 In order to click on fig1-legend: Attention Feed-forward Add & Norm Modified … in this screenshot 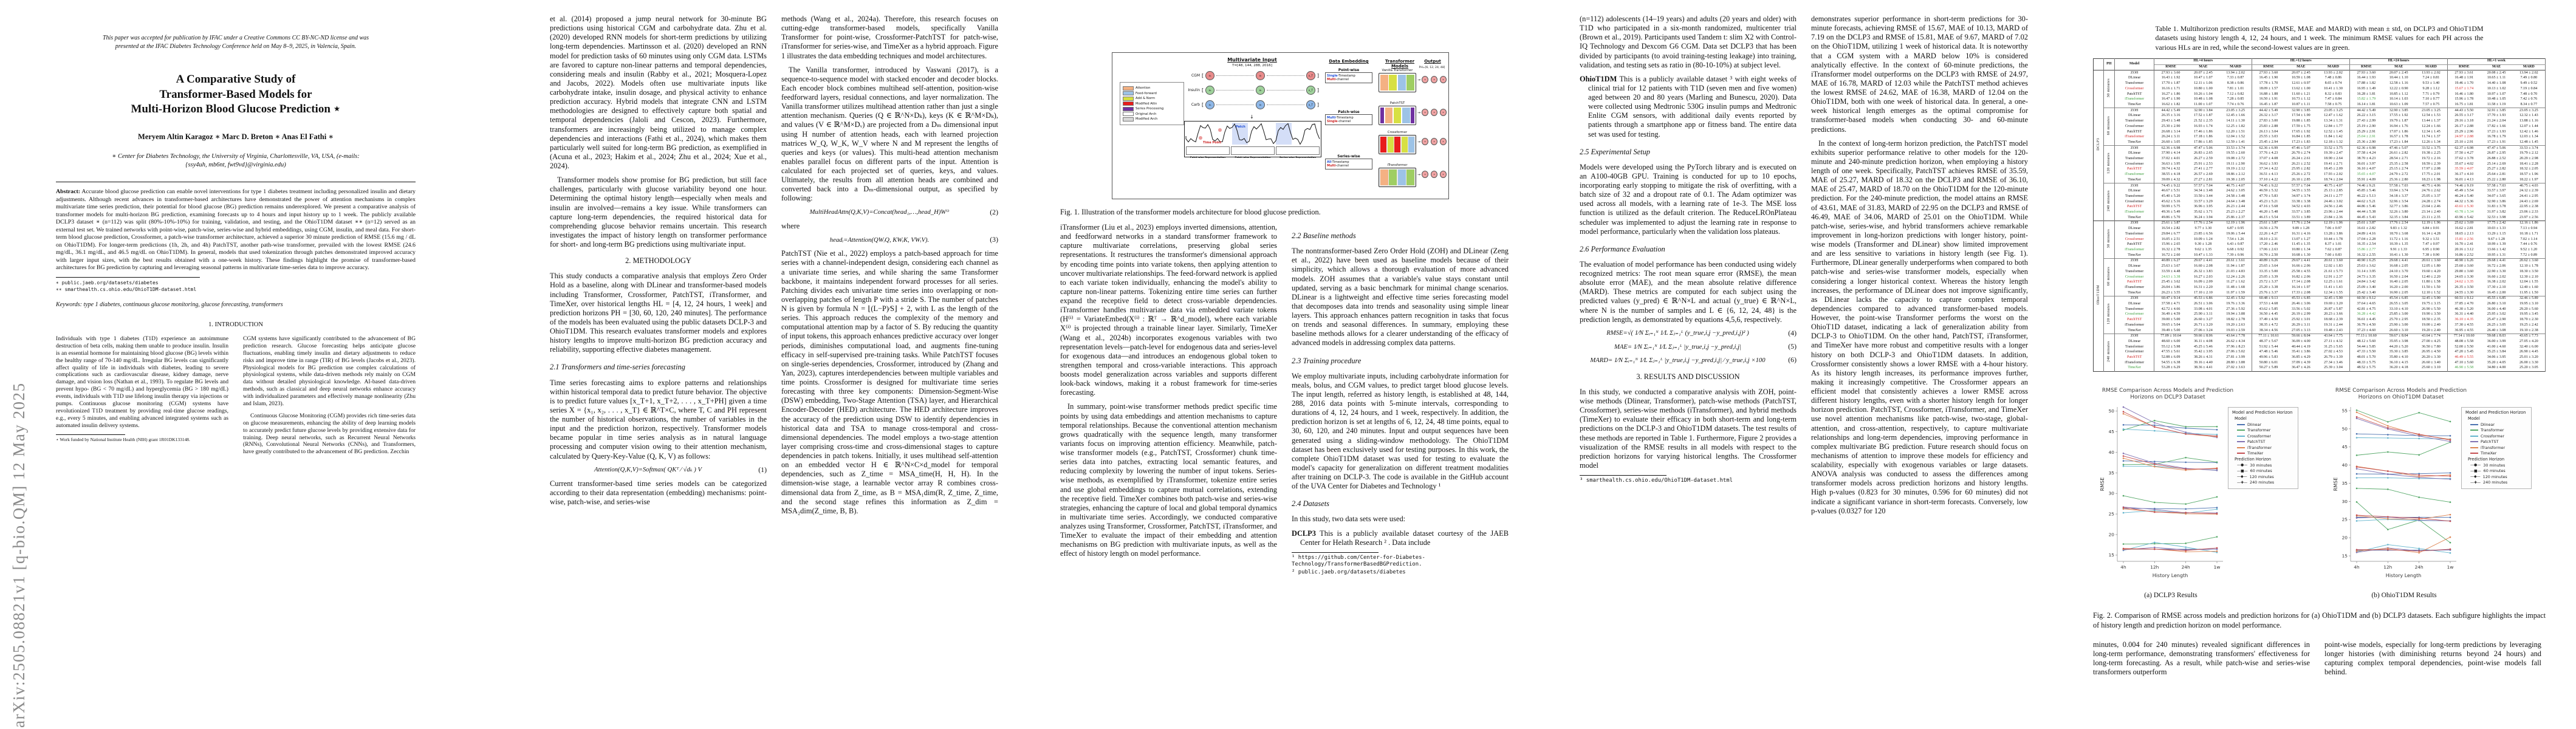, I will do `click(1152, 104)`.